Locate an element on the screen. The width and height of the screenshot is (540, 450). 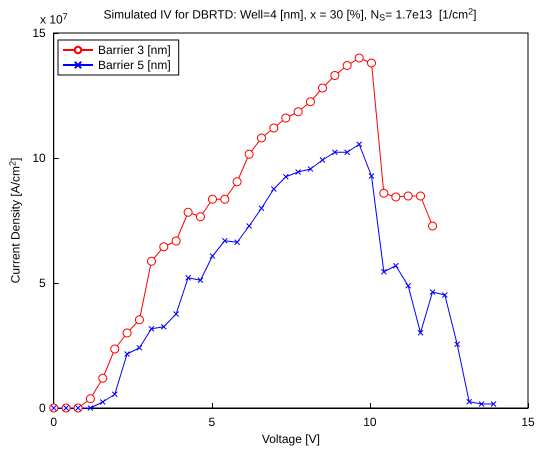
x-axis-title: Voltage [V] is located at coordinates (291, 439).